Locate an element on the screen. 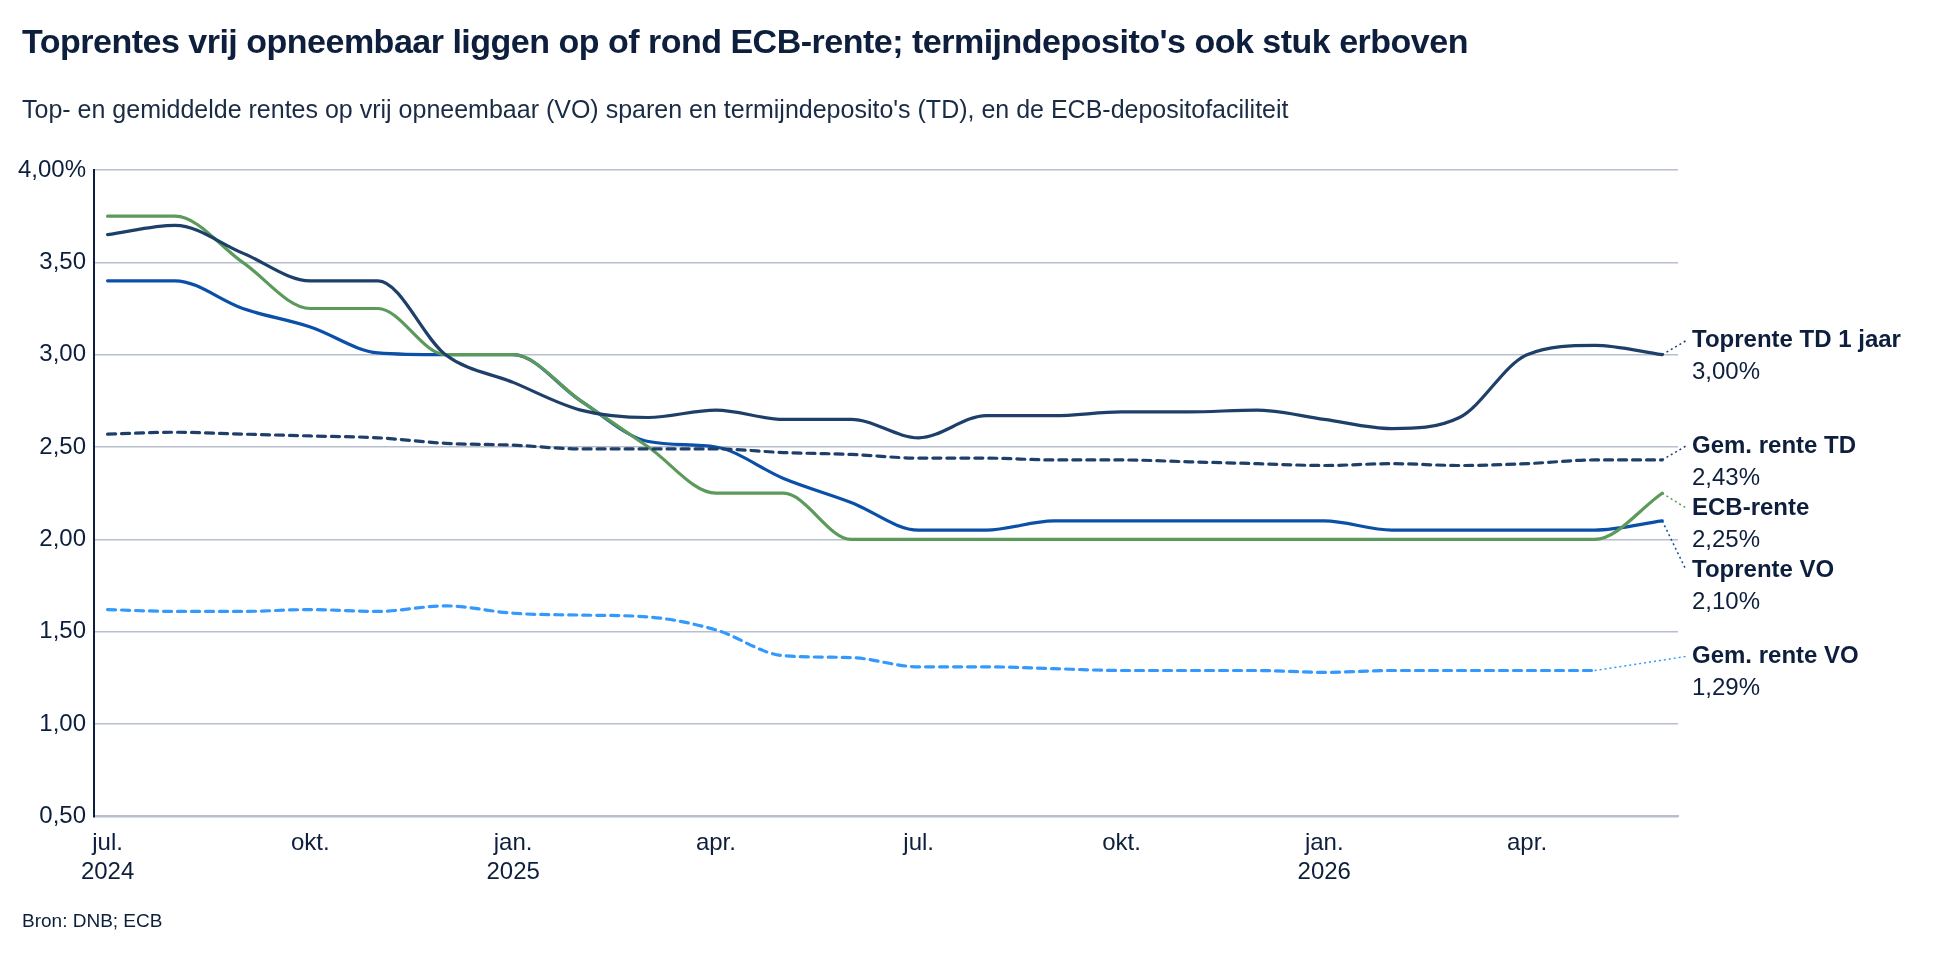 The height and width of the screenshot is (956, 1948). y-tick-label: 1,00 is located at coordinates (63, 722).